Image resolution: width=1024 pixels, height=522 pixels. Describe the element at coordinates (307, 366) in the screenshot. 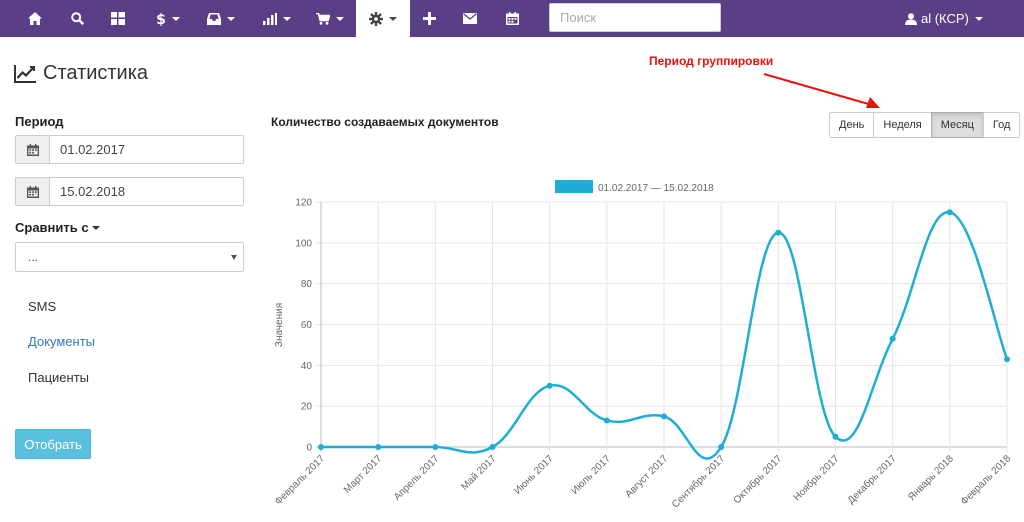

I see `y-tick-label: 40` at that location.